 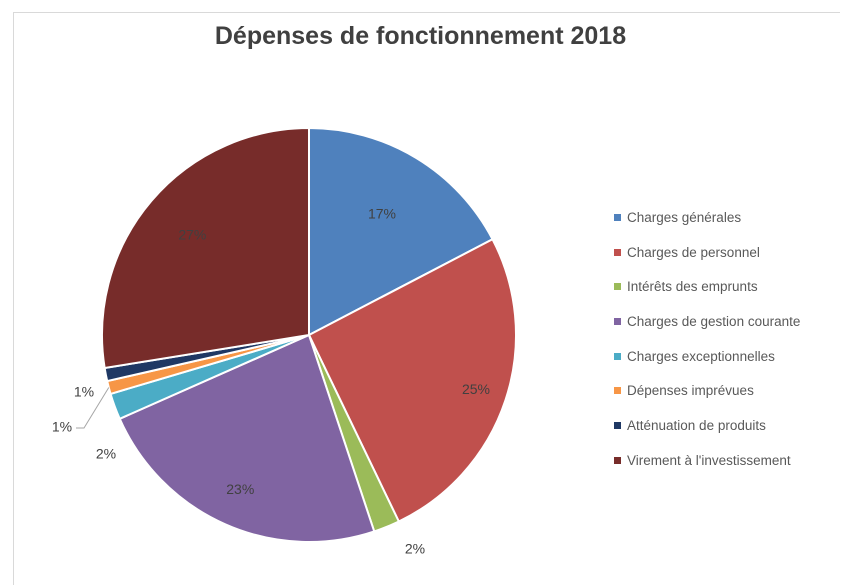 I want to click on legend-item: Charges de gestion courante, so click(x=707, y=321).